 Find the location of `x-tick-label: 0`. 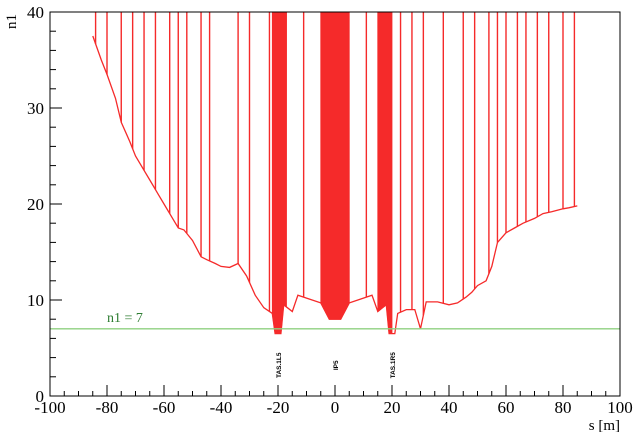

x-tick-label: 0 is located at coordinates (335, 407).